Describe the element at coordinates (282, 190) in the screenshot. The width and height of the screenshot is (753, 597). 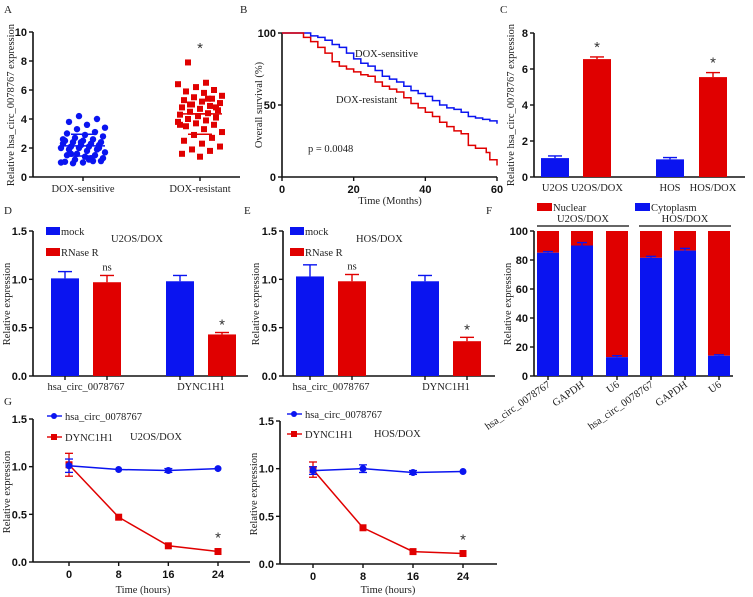
I see `panel-b-x-tick-label: 0` at that location.